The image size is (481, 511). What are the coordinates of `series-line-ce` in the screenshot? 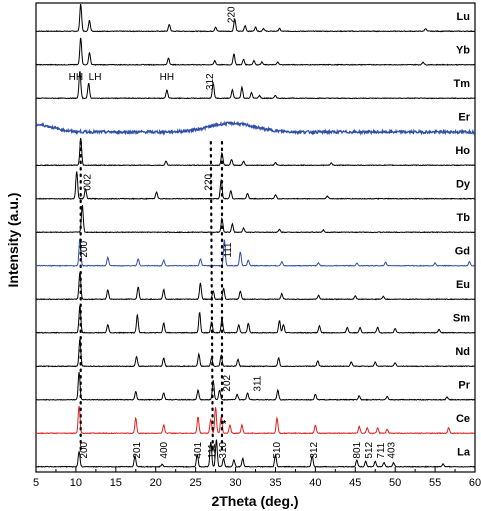 It's located at (255, 420).